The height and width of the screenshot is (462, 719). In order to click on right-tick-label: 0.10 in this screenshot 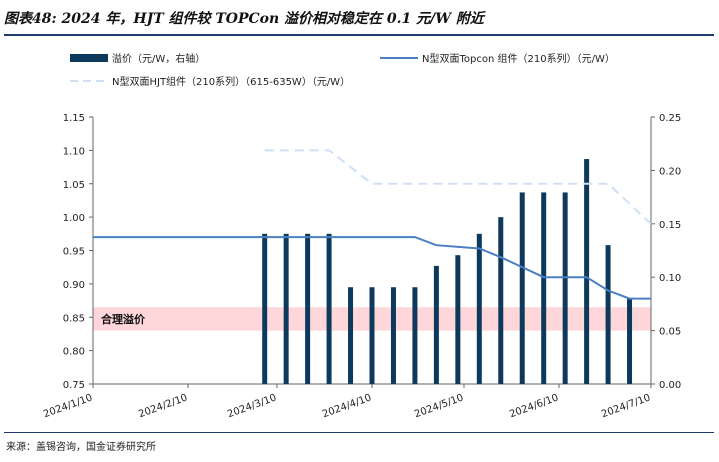, I will do `click(670, 278)`.